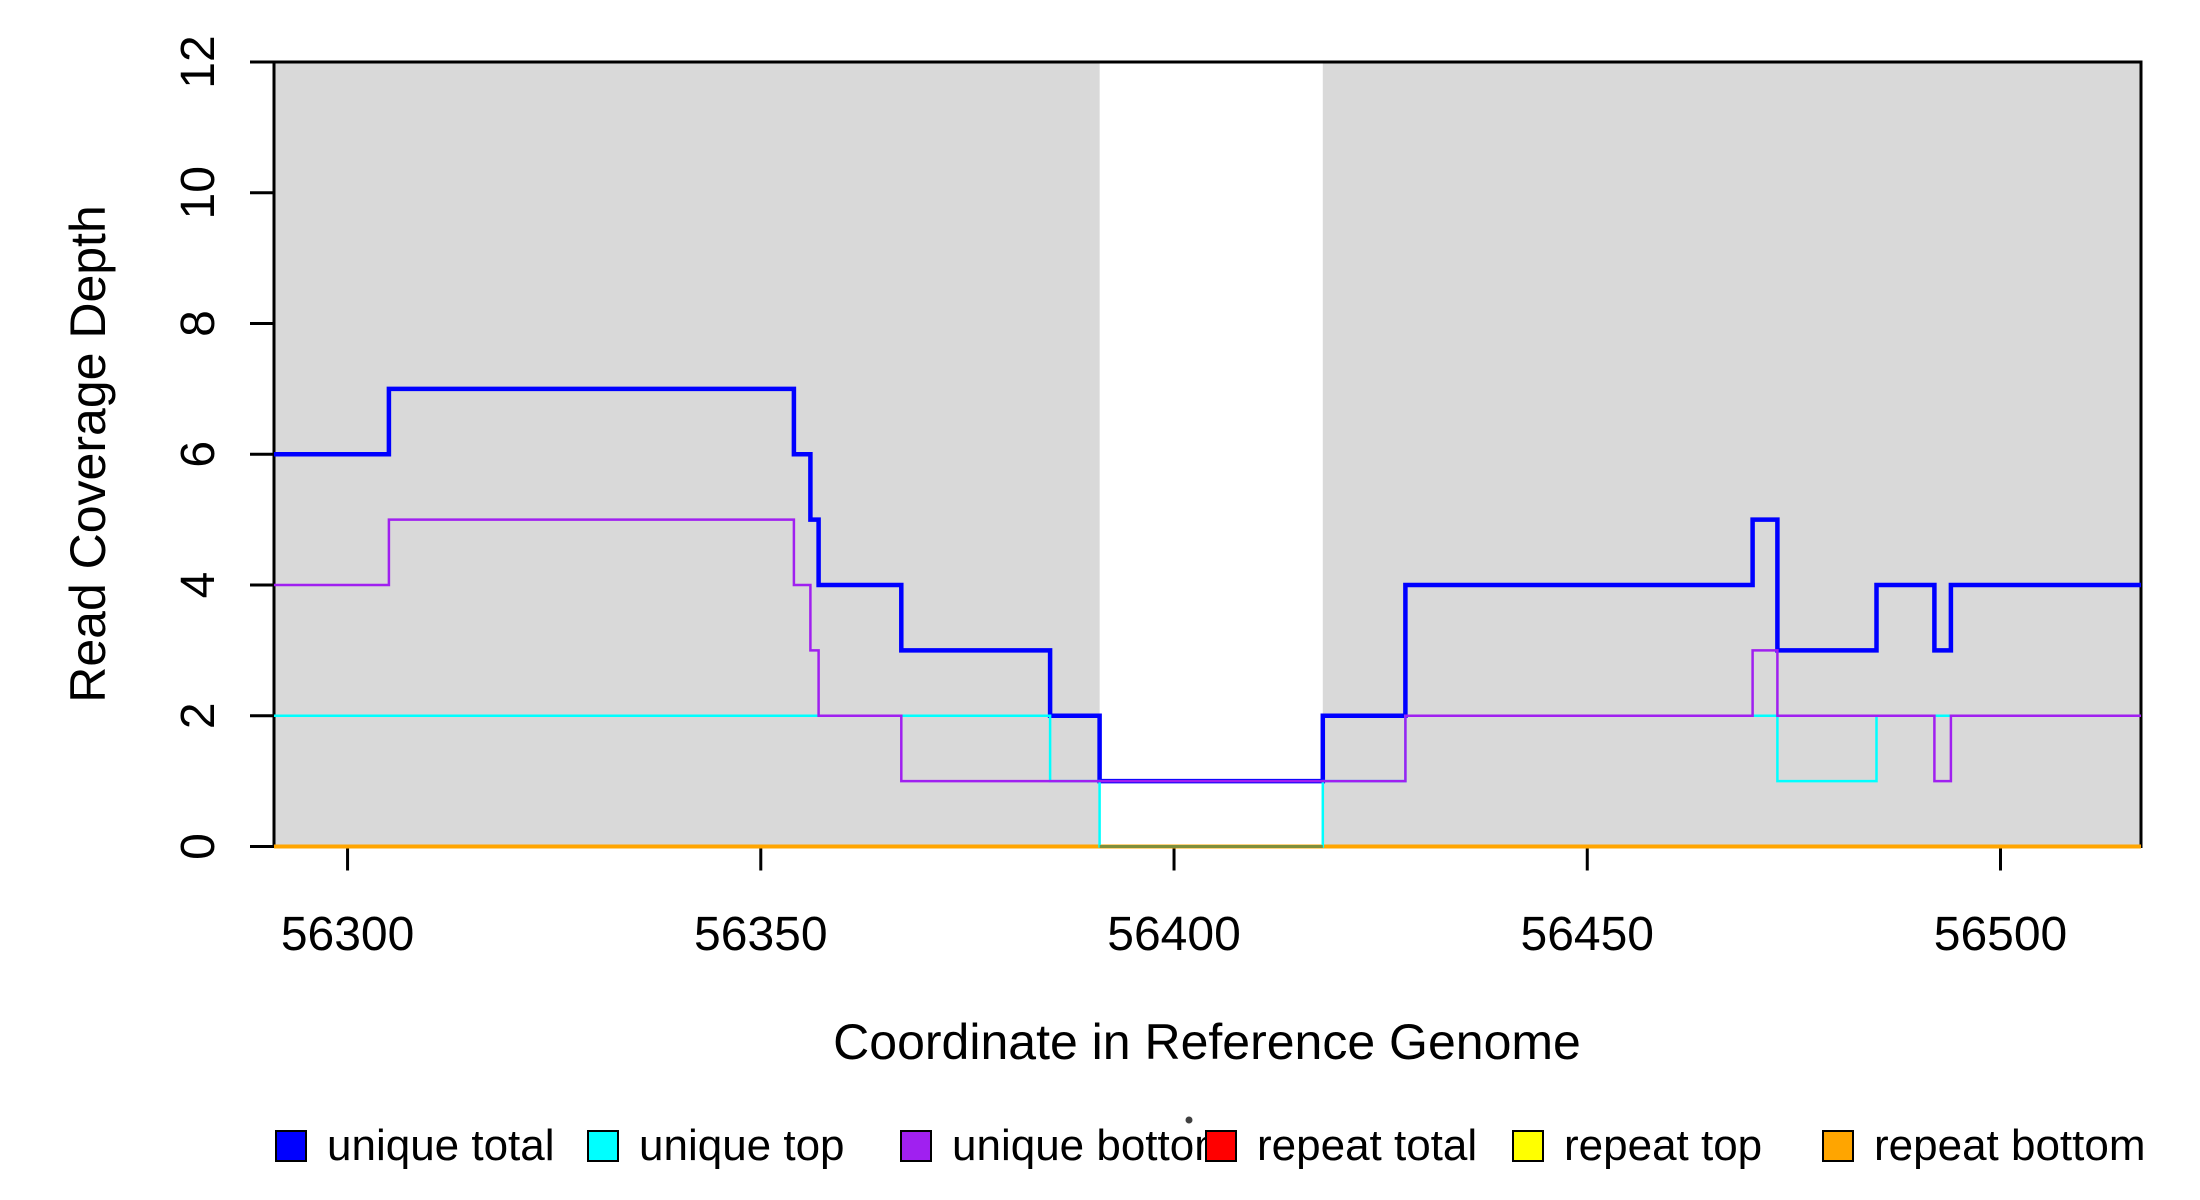 The width and height of the screenshot is (2200, 1200). Describe the element at coordinates (1189, 1120) in the screenshot. I see `stray-dot` at that location.